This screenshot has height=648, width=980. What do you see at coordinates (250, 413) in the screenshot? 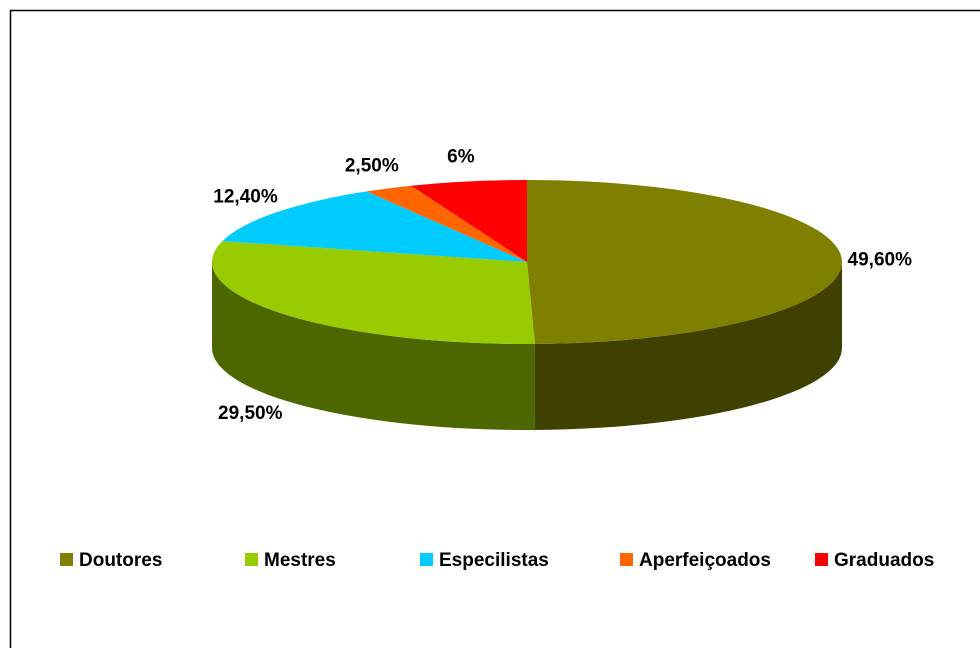
I see `data-label: 29,50%` at bounding box center [250, 413].